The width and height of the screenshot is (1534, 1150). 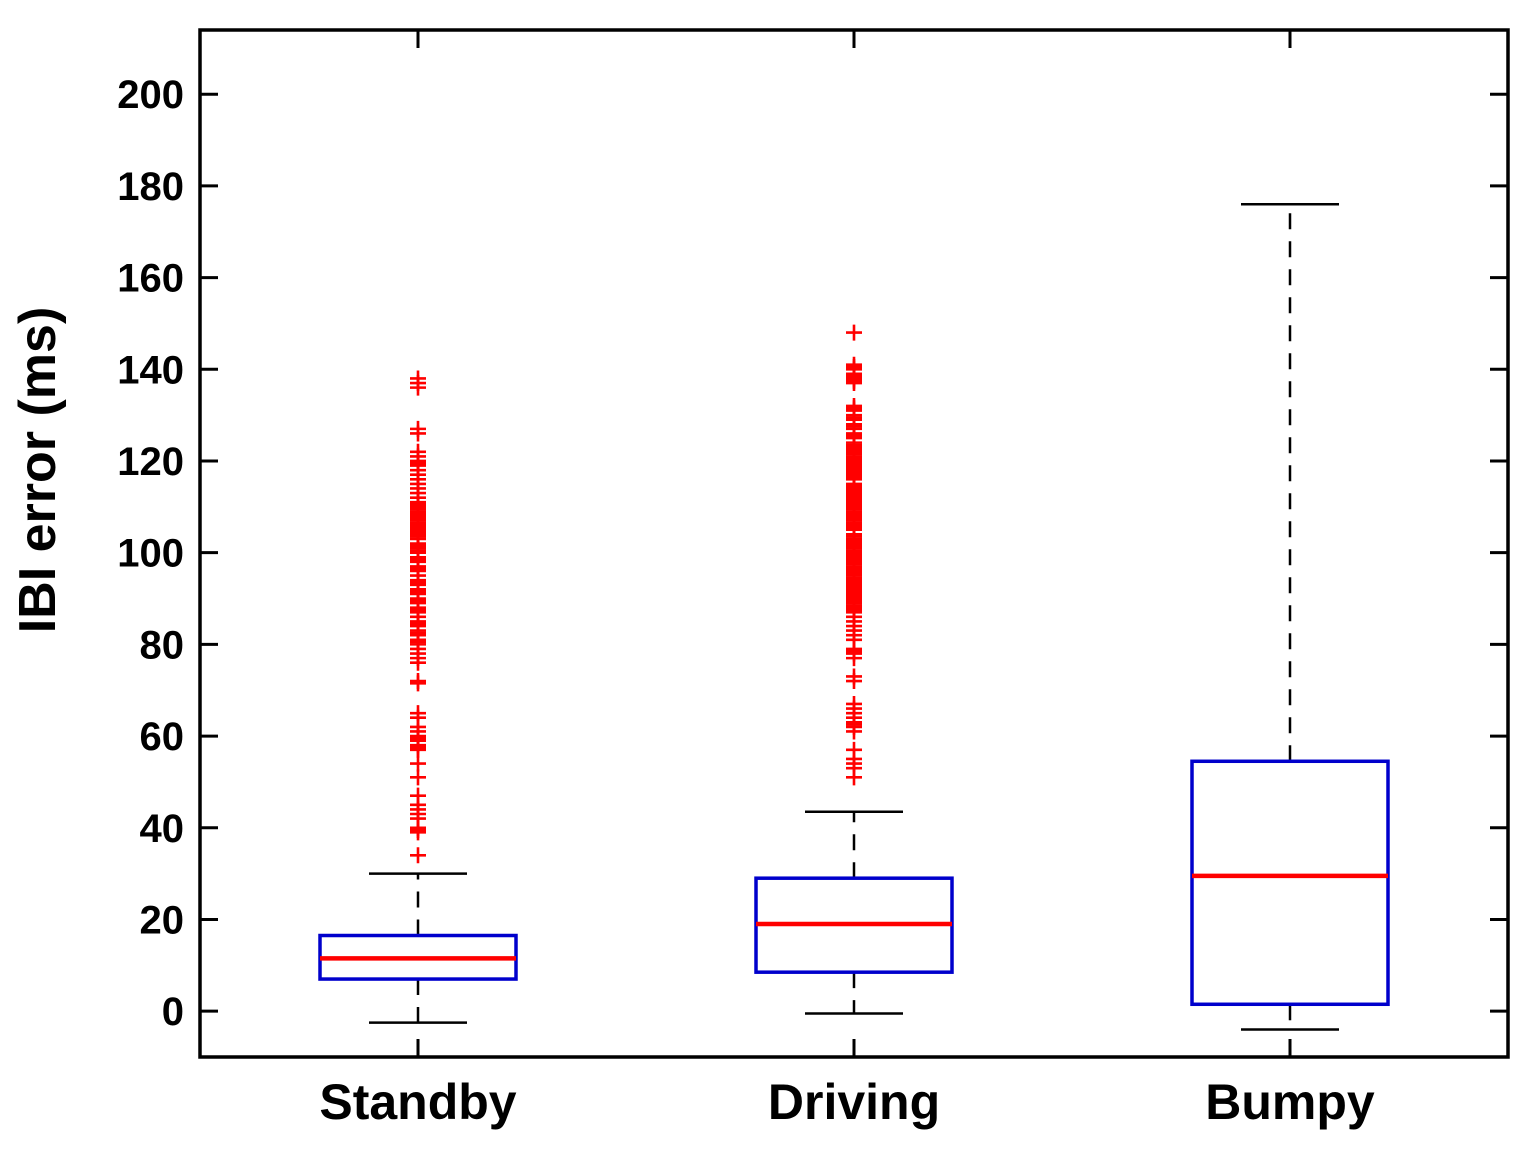 I want to click on y-tick-label: 200, so click(x=150, y=95).